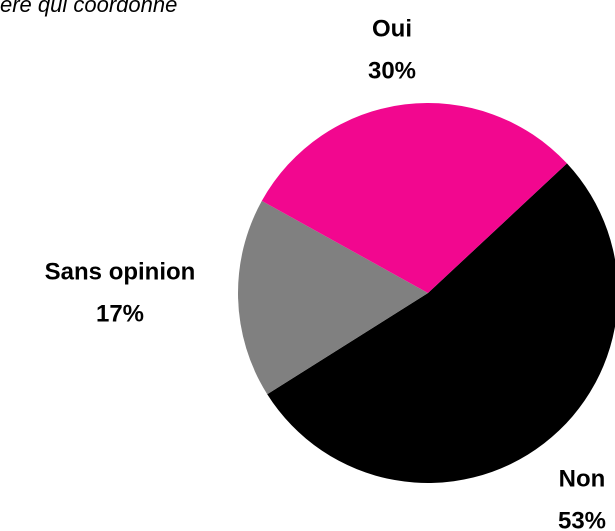 The image size is (615, 531). Describe the element at coordinates (88, 8) in the screenshot. I see `chart-title: ère qui coordonne` at that location.